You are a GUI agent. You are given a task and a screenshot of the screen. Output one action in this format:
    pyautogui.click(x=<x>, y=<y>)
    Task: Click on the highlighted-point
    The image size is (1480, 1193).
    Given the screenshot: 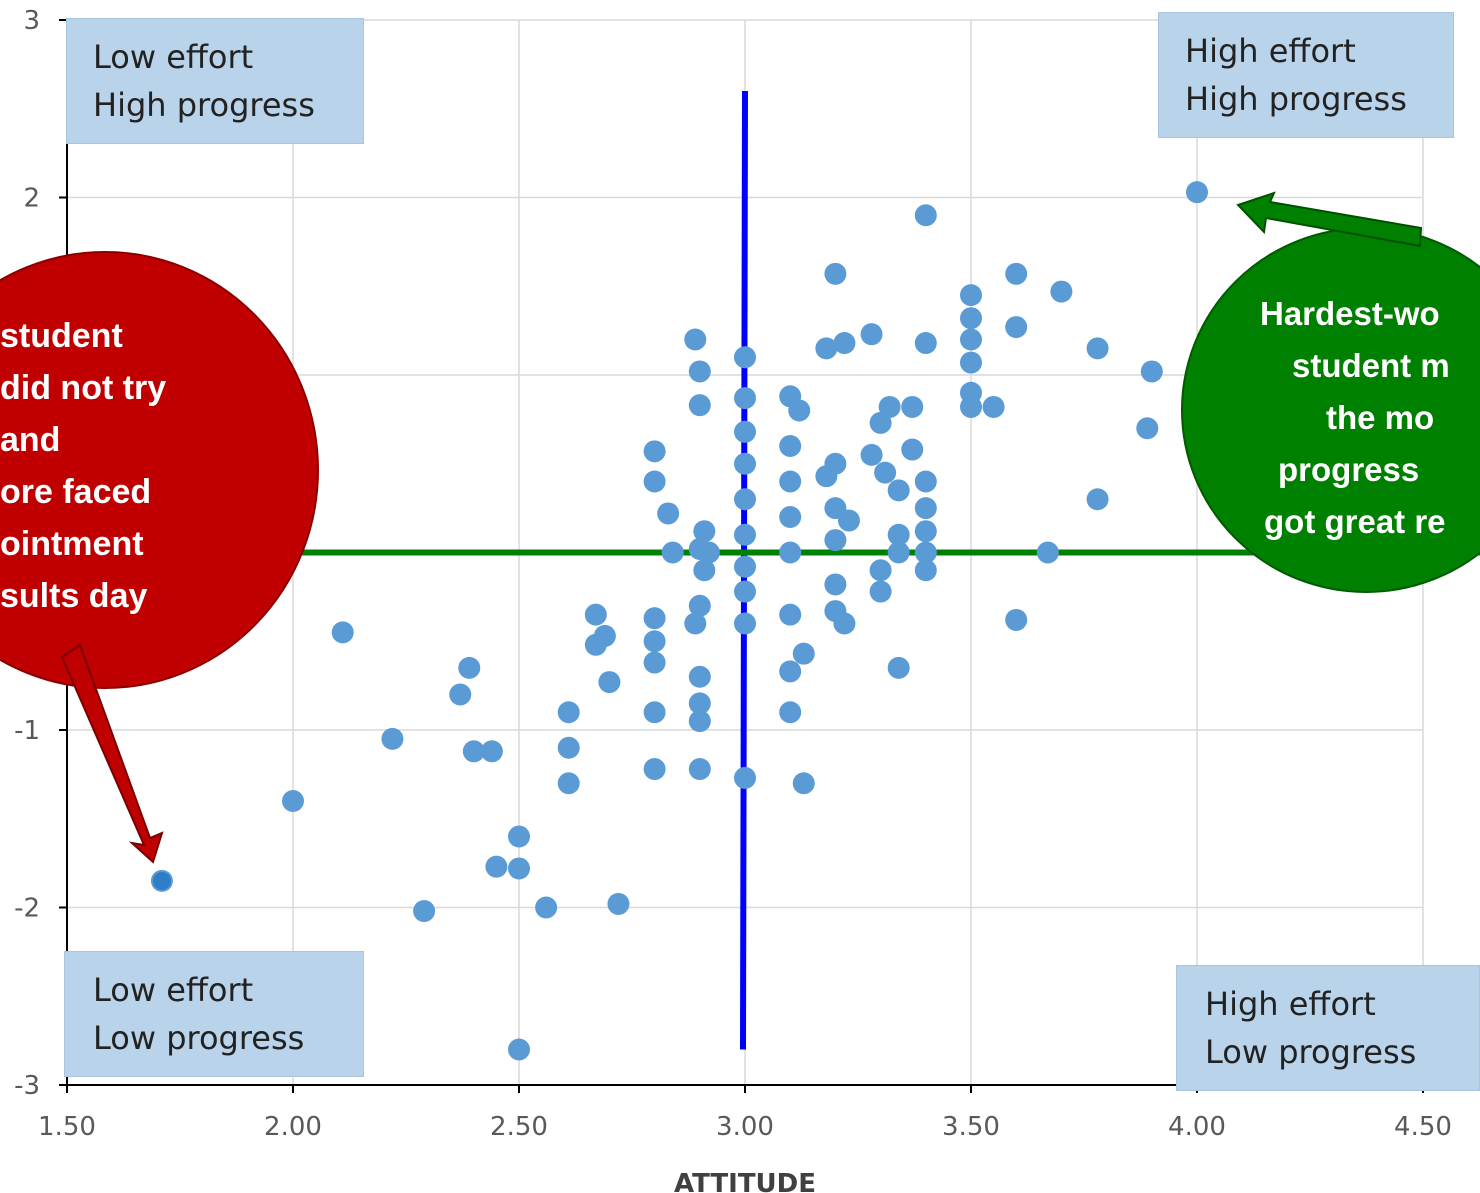 What is the action you would take?
    pyautogui.click(x=162, y=881)
    